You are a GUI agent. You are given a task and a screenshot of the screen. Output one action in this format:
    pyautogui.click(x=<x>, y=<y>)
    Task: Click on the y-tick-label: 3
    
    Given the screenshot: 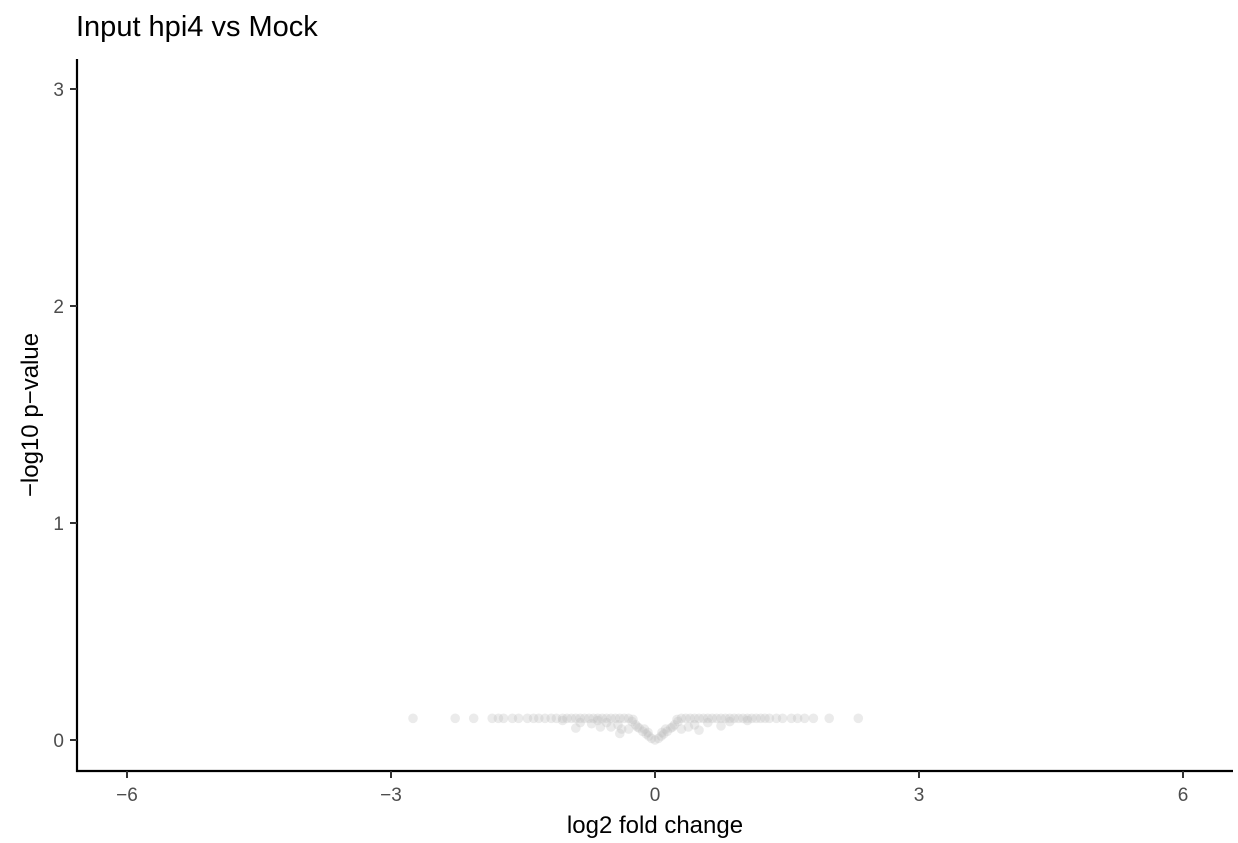 What is the action you would take?
    pyautogui.click(x=58, y=90)
    